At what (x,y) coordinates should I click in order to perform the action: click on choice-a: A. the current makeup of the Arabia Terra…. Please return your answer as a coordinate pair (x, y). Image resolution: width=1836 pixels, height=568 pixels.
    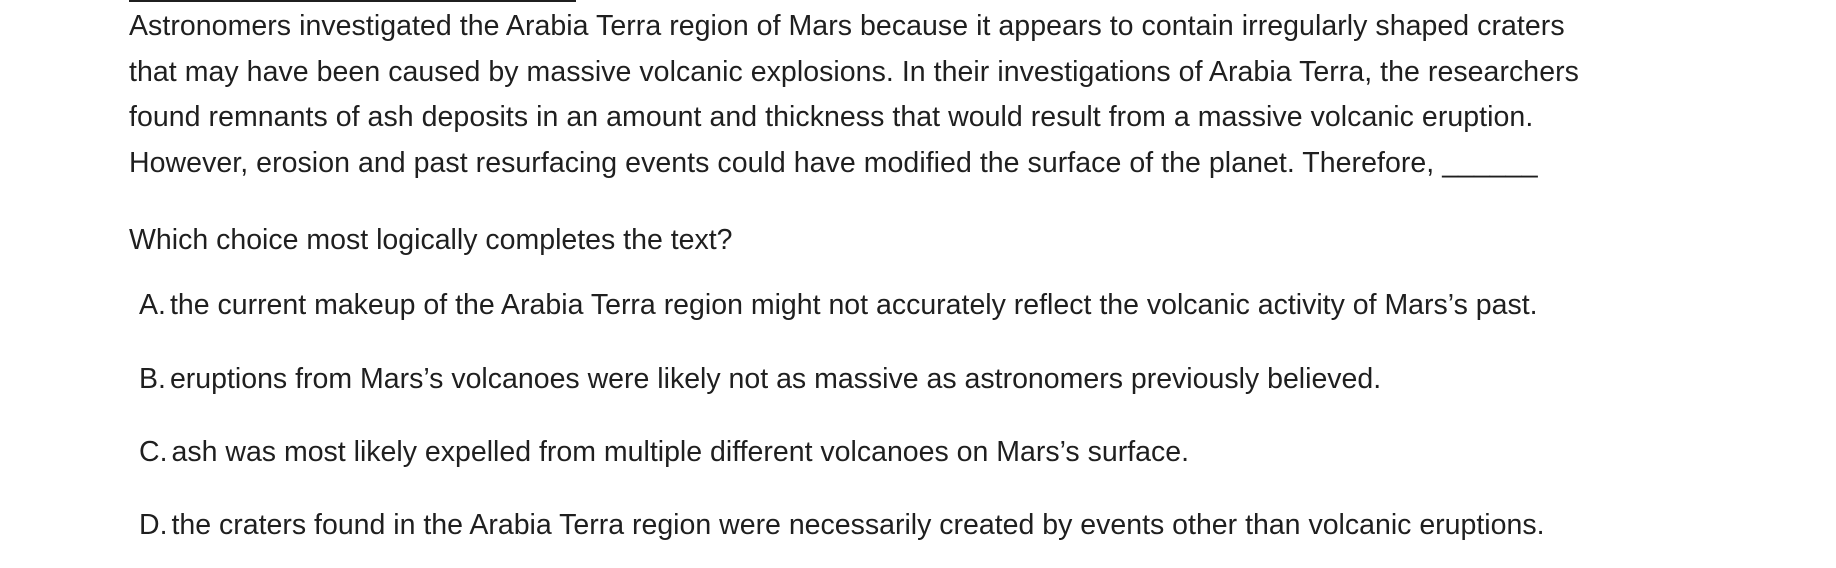
    Looking at the image, I should click on (838, 305).